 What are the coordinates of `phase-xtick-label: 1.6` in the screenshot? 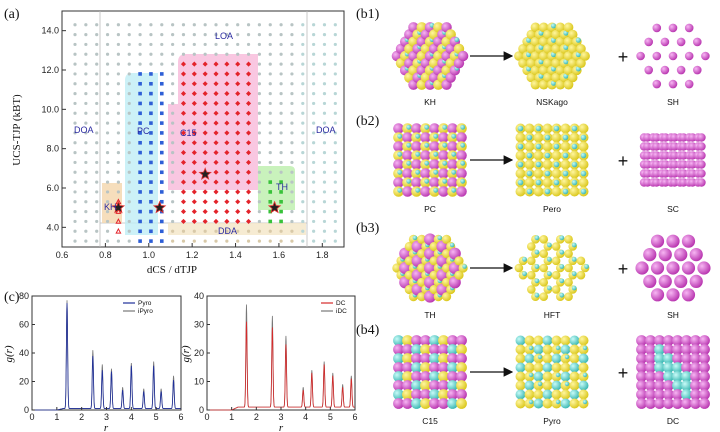 It's located at (279, 255).